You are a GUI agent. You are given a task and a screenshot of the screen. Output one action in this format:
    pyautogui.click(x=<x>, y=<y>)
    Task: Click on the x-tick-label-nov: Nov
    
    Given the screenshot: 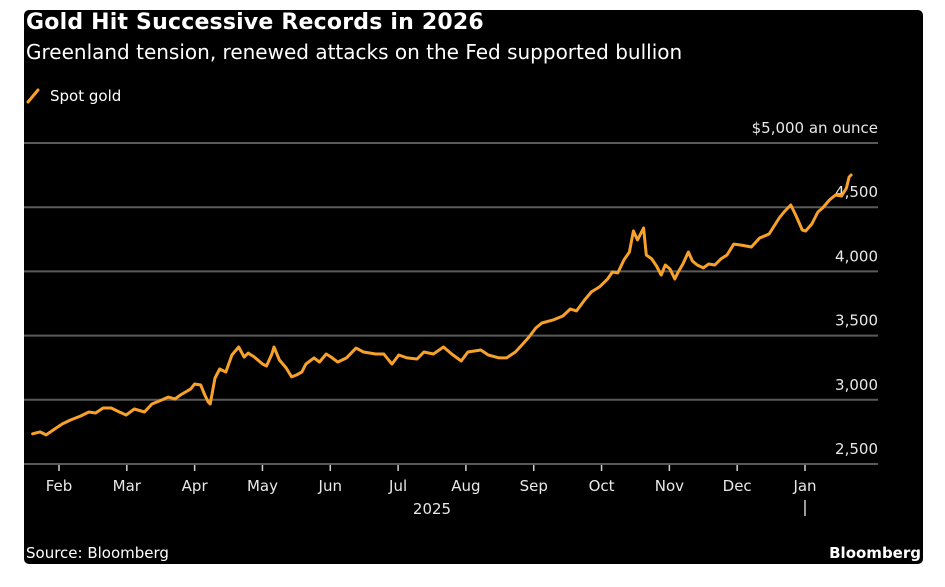 What is the action you would take?
    pyautogui.click(x=669, y=486)
    